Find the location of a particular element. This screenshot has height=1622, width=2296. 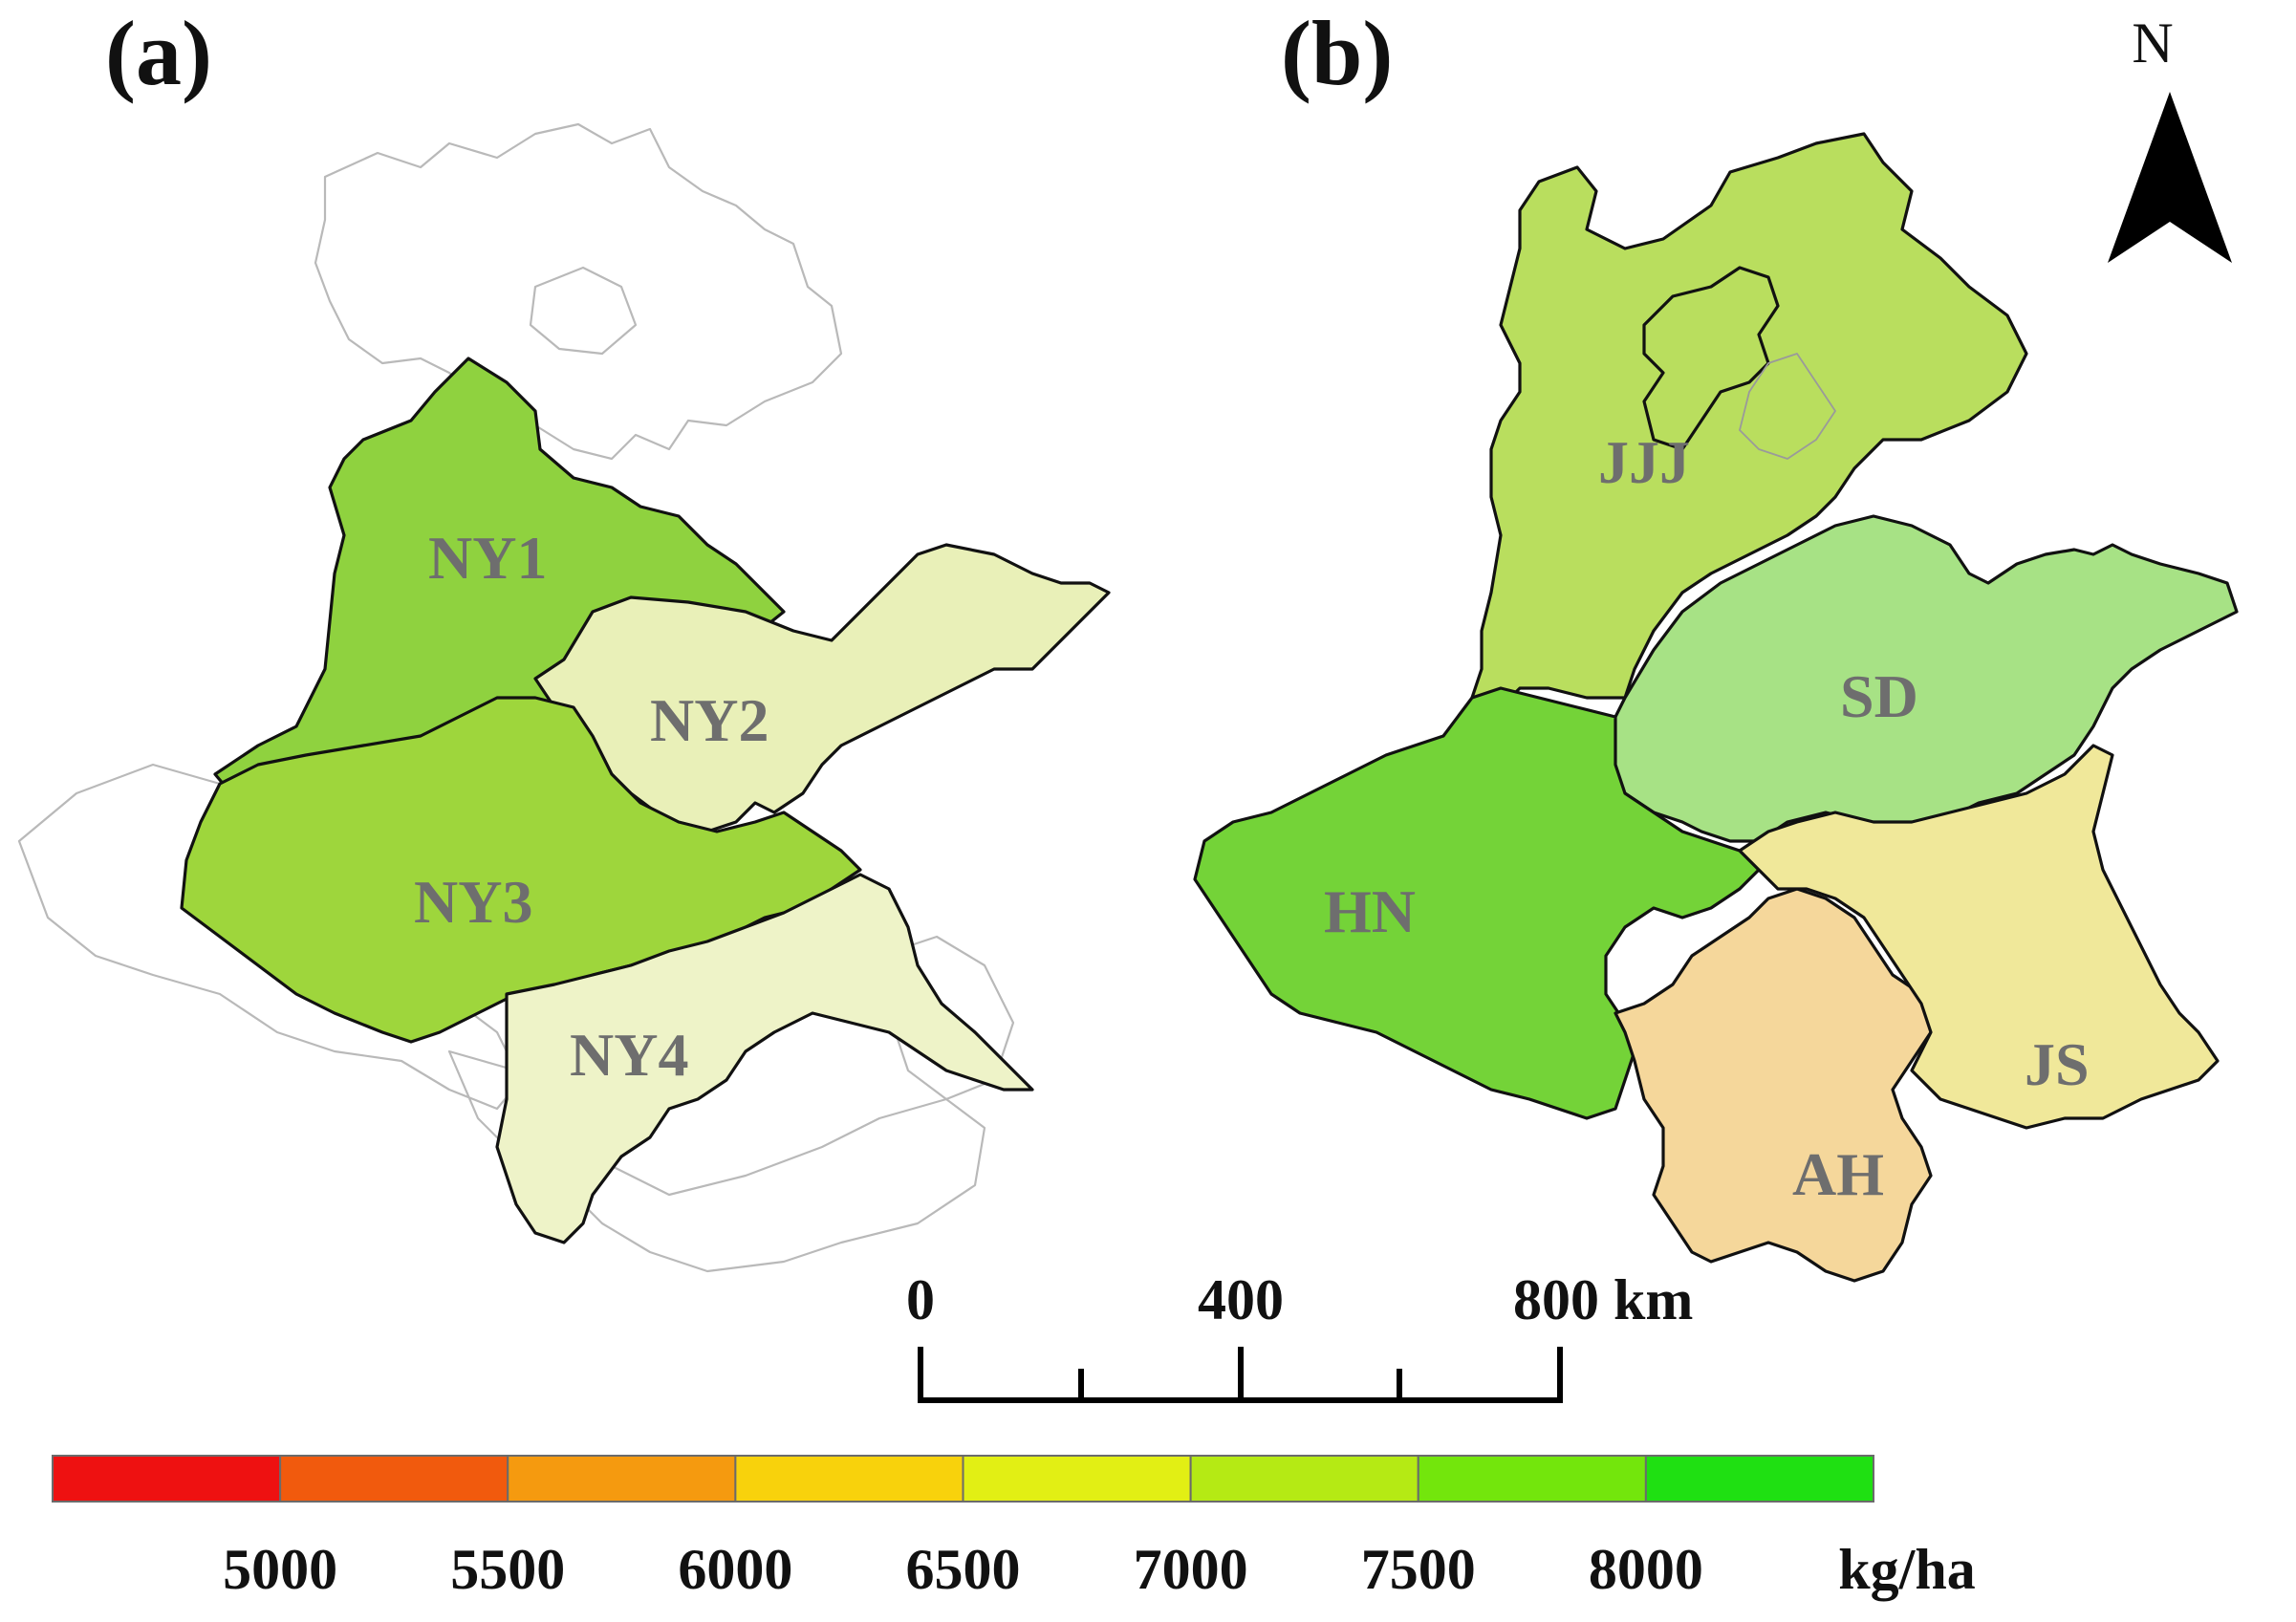

region-label-ny4: NY4 is located at coordinates (629, 1055).